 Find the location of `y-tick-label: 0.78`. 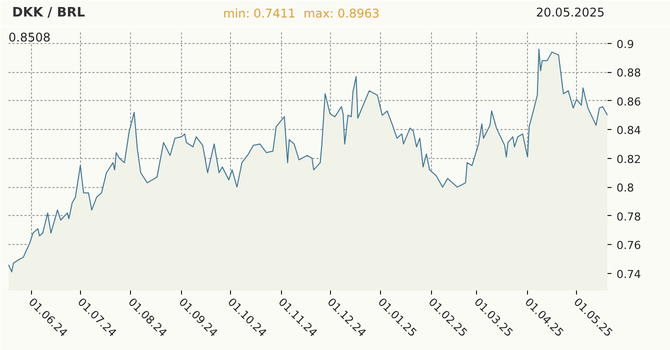

y-tick-label: 0.78 is located at coordinates (628, 217).